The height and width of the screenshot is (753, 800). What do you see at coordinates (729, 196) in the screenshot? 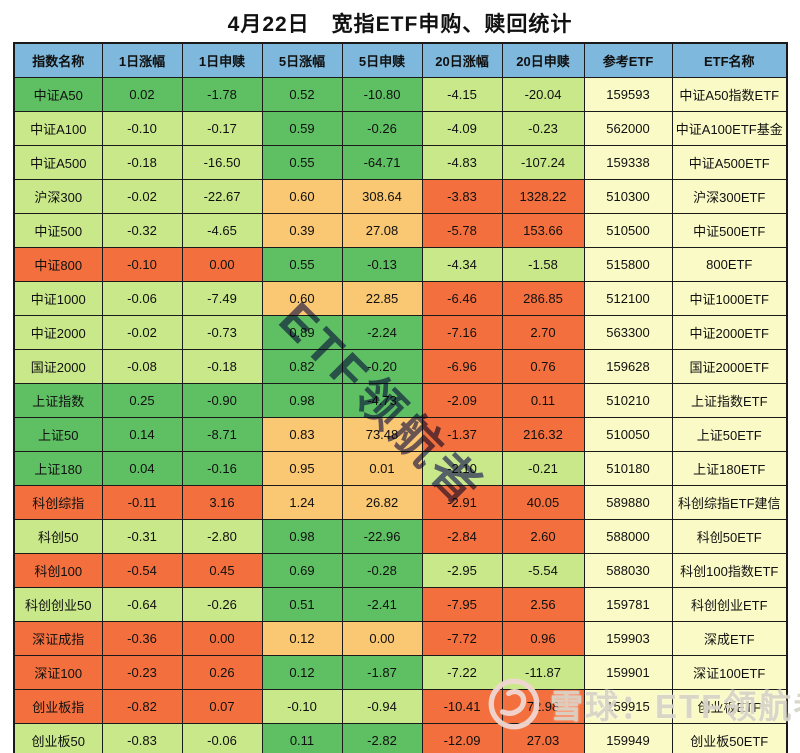
I see `etf-name-cell: 沪深300ETF` at bounding box center [729, 196].